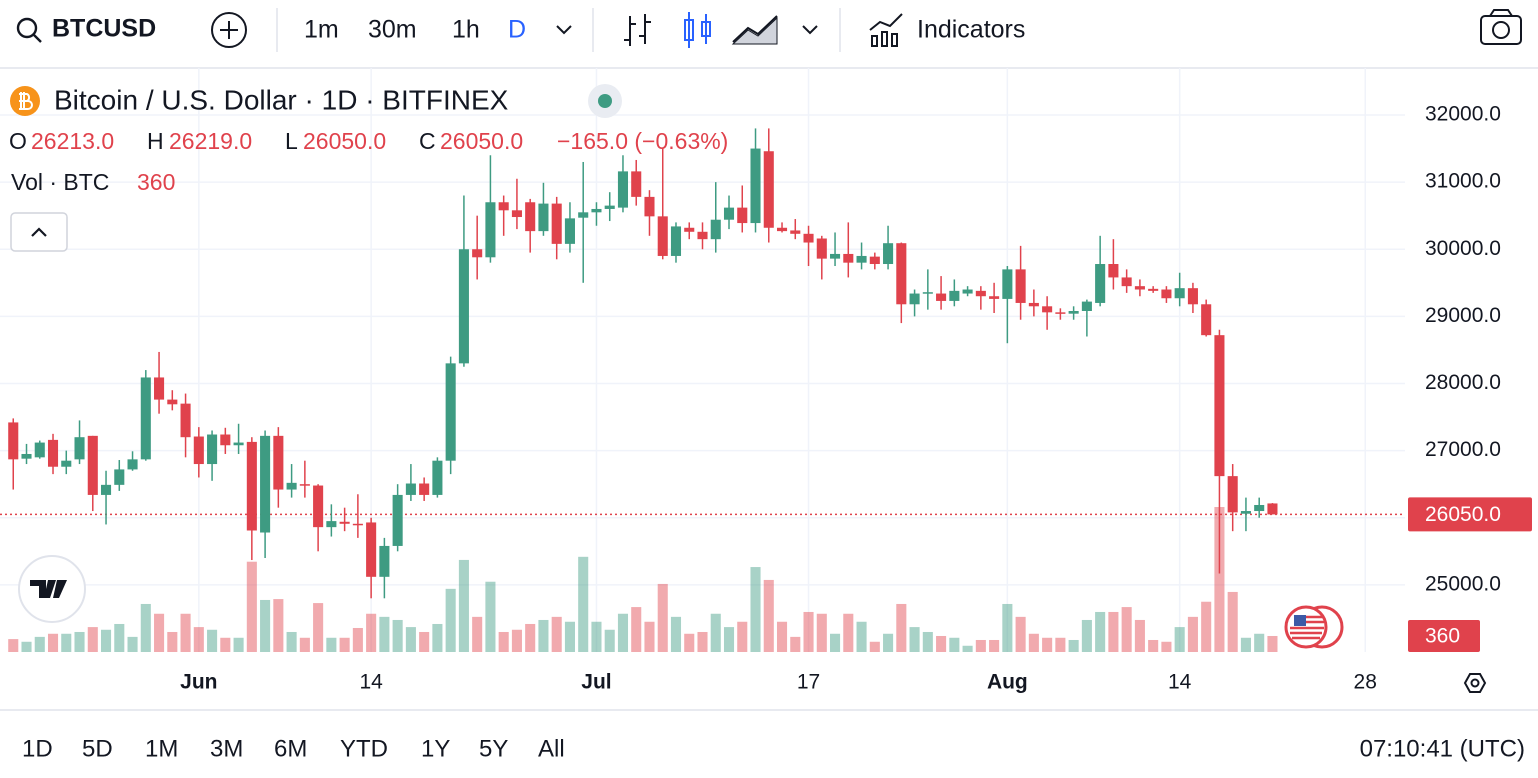 This screenshot has width=1538, height=778. I want to click on bar-chart-icon, so click(637, 30).